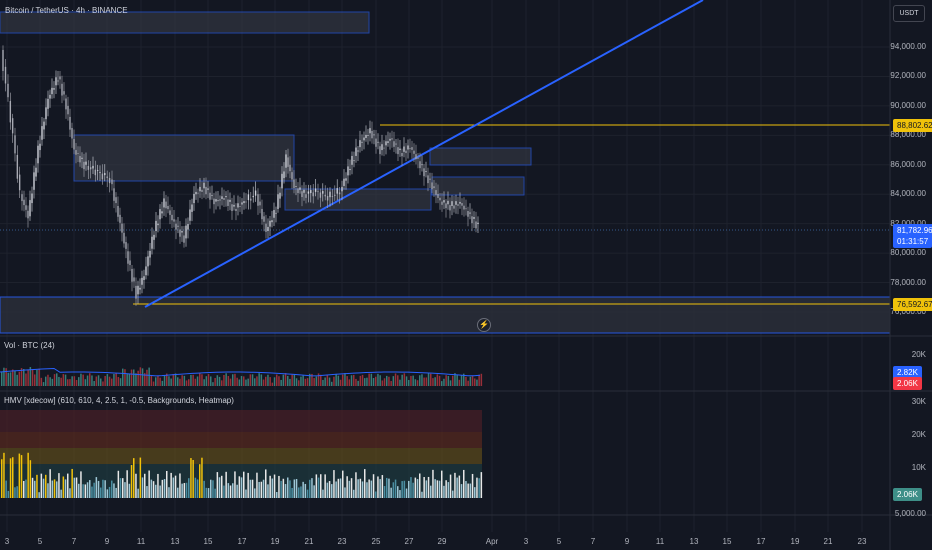  Describe the element at coordinates (184, 158) in the screenshot. I see `zone-left` at that location.